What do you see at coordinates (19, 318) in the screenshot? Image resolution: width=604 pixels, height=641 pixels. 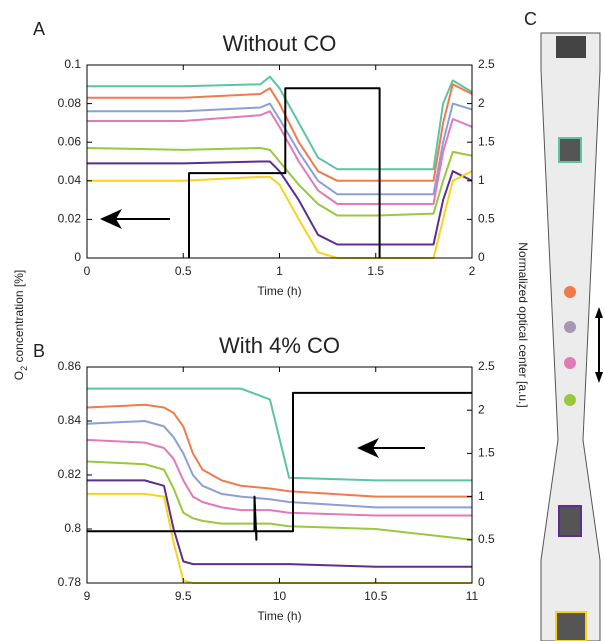 I see `y-label-rest: concentration [%]` at bounding box center [19, 318].